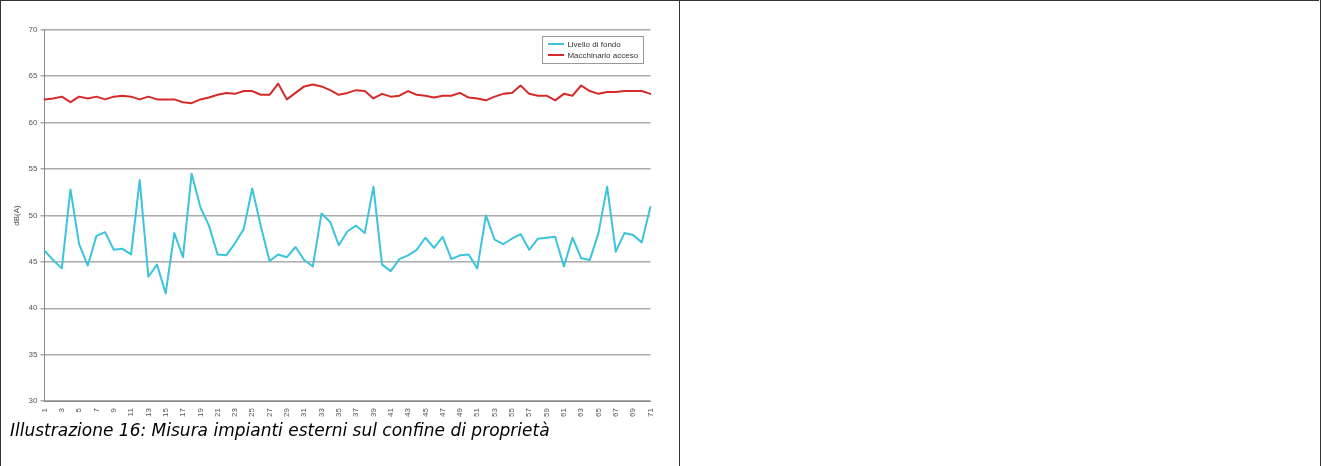  I want to click on y-tick-label: 35, so click(33, 354).